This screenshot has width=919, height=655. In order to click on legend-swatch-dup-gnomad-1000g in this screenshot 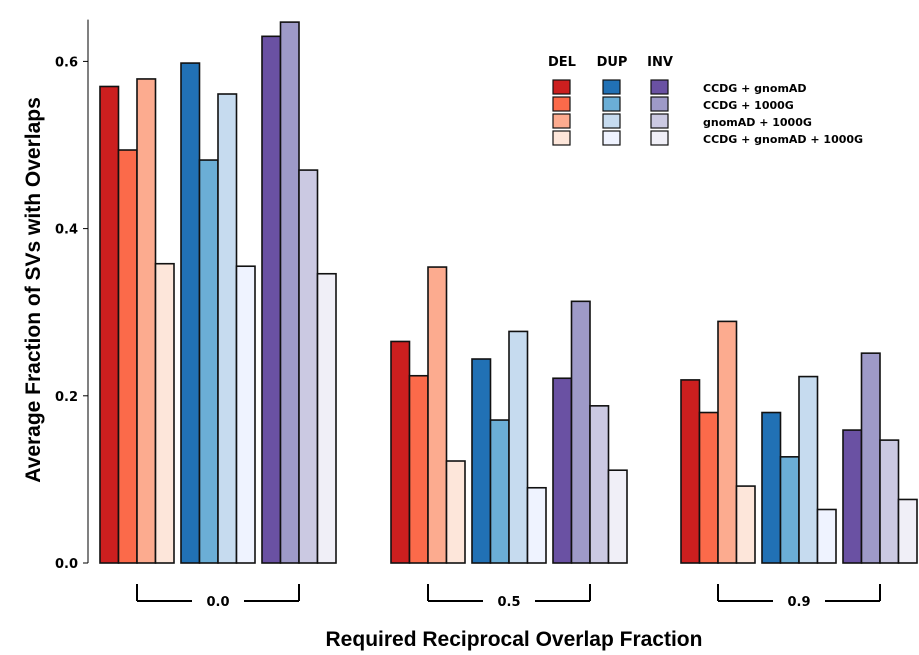, I will do `click(611, 121)`.